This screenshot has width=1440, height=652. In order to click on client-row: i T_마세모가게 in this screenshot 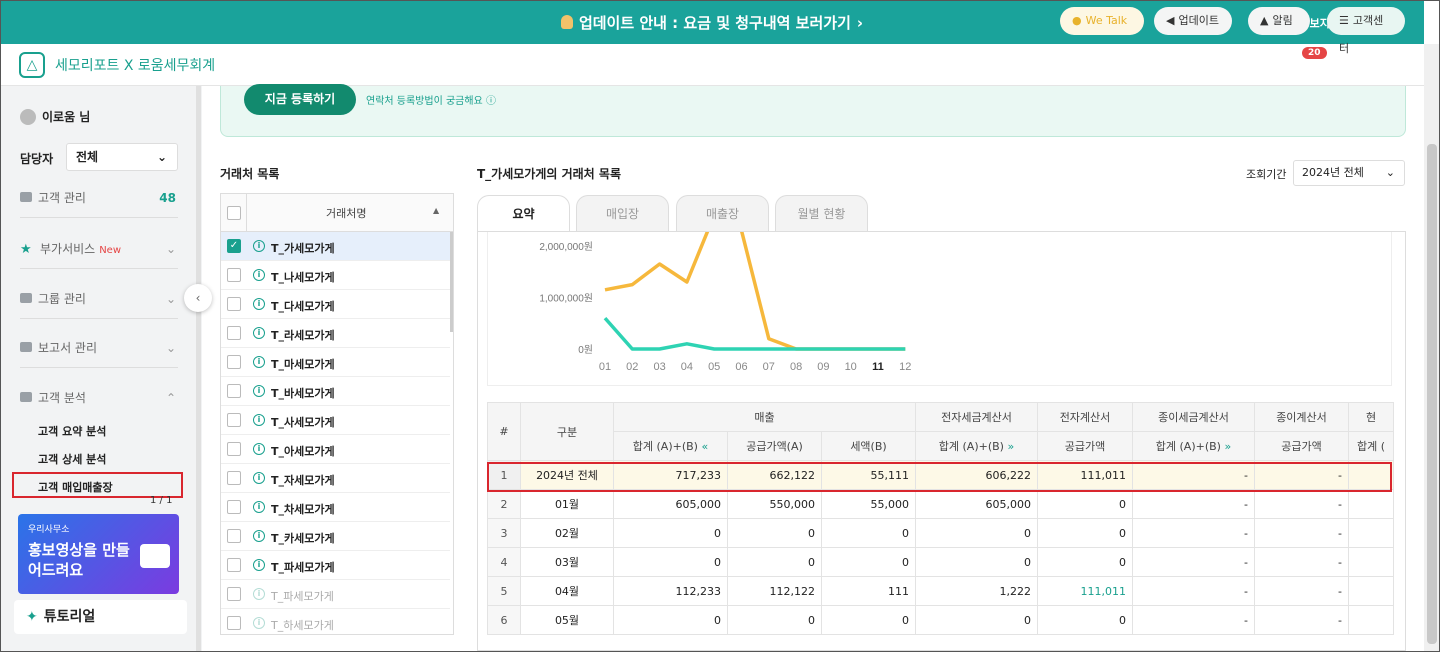, I will do `click(335, 362)`.